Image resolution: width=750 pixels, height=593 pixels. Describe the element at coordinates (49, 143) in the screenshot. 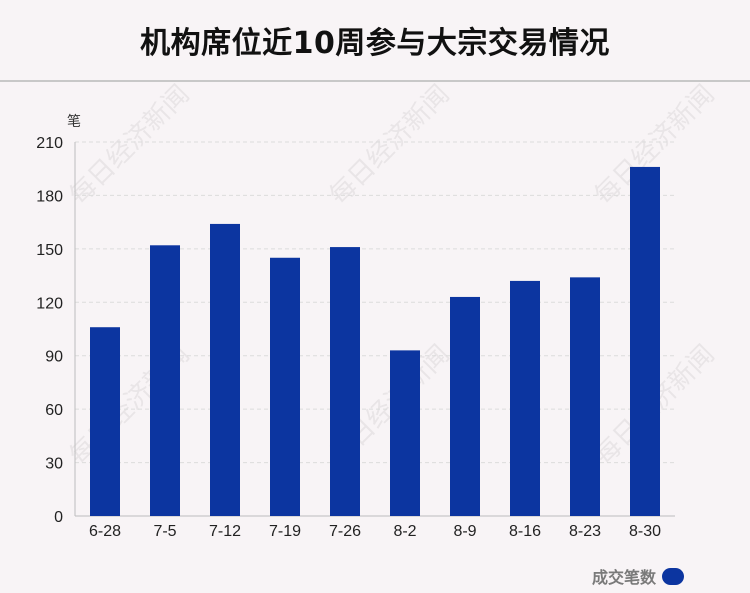

I see `y-tick-label: 210` at that location.